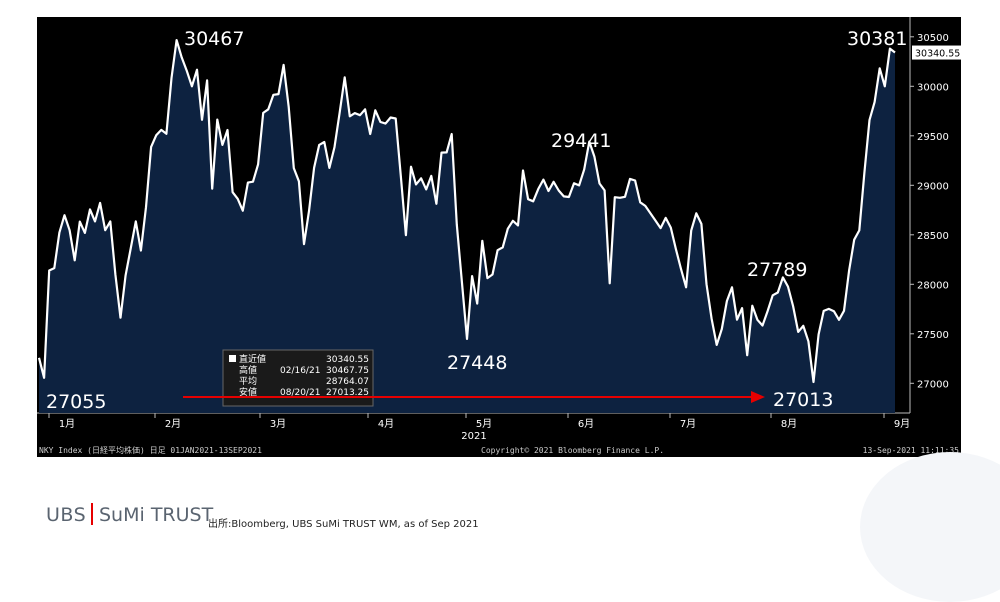 The image size is (1000, 602). Describe the element at coordinates (933, 87) in the screenshot. I see `y-tick-label: 30000` at that location.